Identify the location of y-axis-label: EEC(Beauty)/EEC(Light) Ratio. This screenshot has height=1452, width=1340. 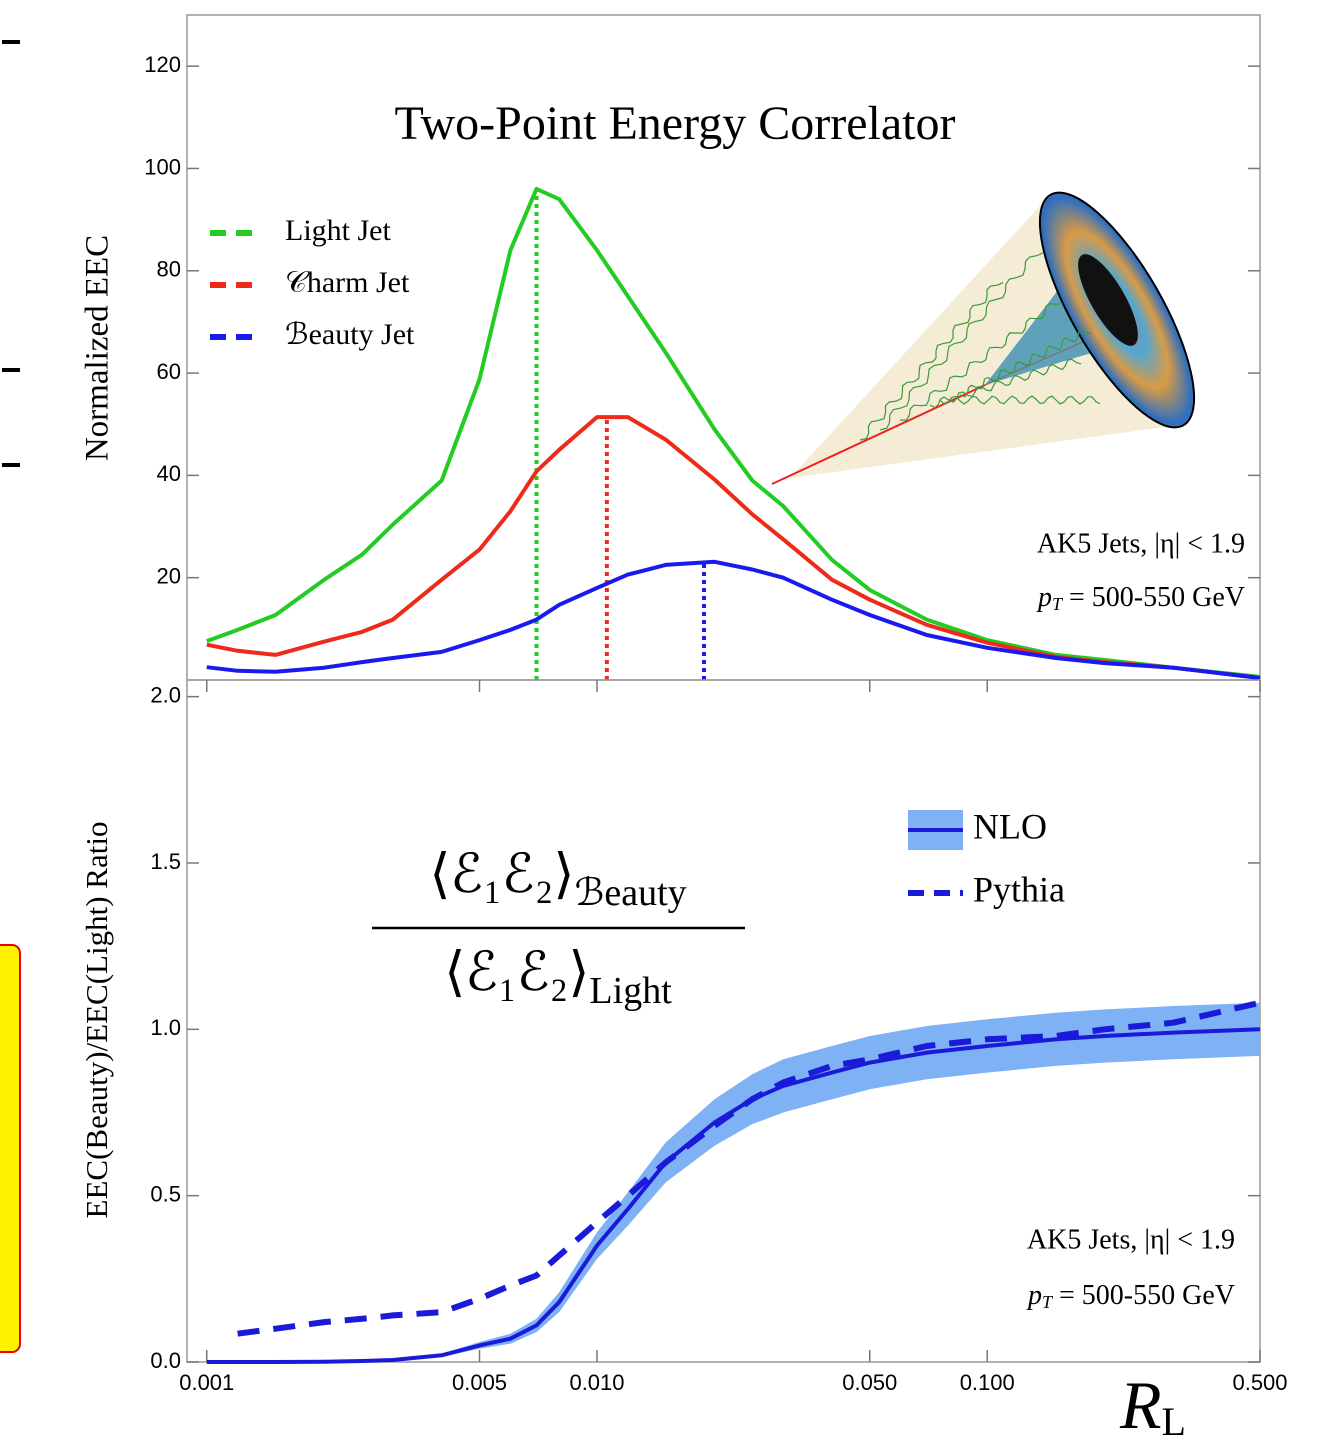
(96, 1020).